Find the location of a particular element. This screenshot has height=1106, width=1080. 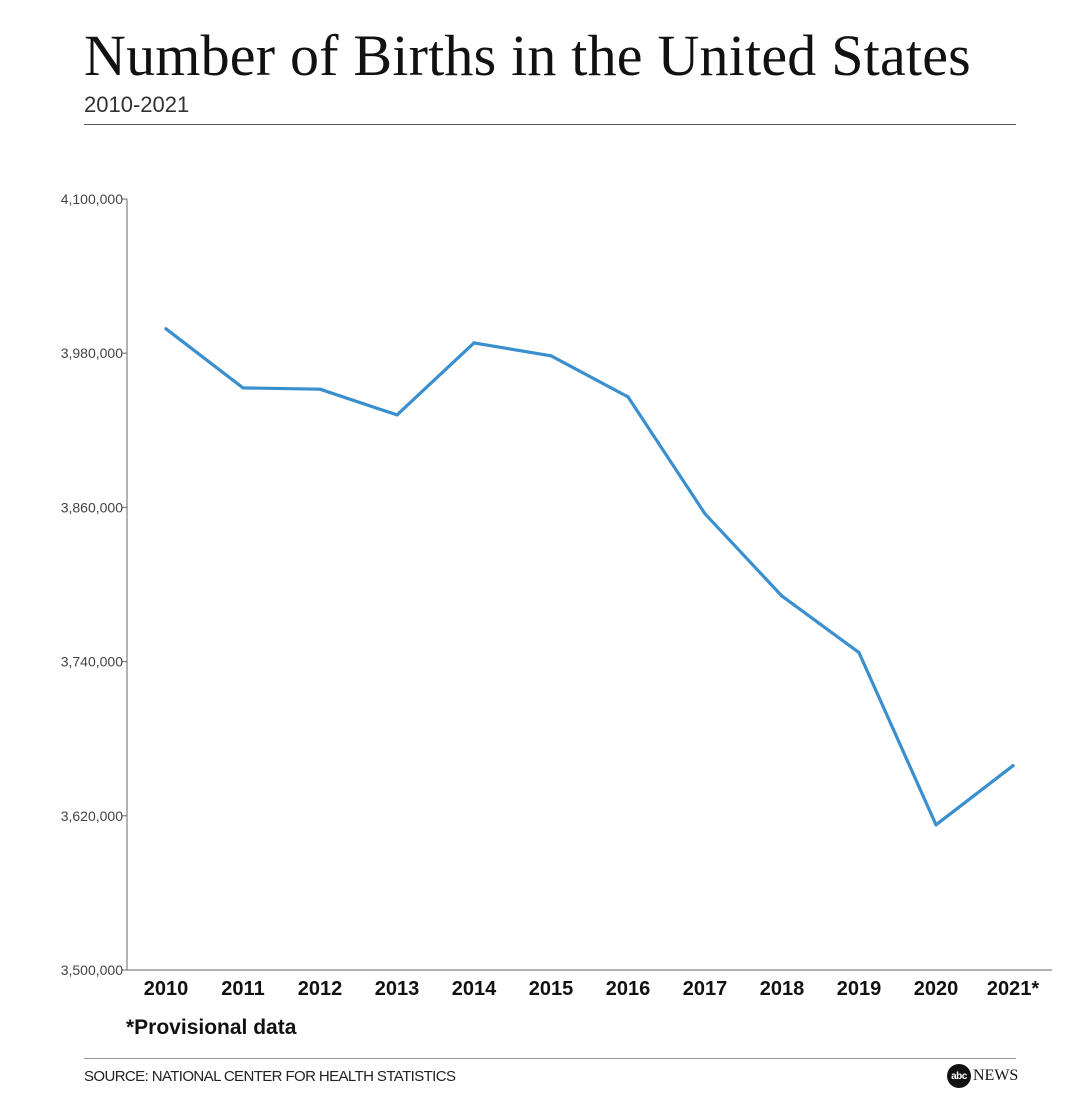

x-tick-label: 2014 is located at coordinates (474, 989).